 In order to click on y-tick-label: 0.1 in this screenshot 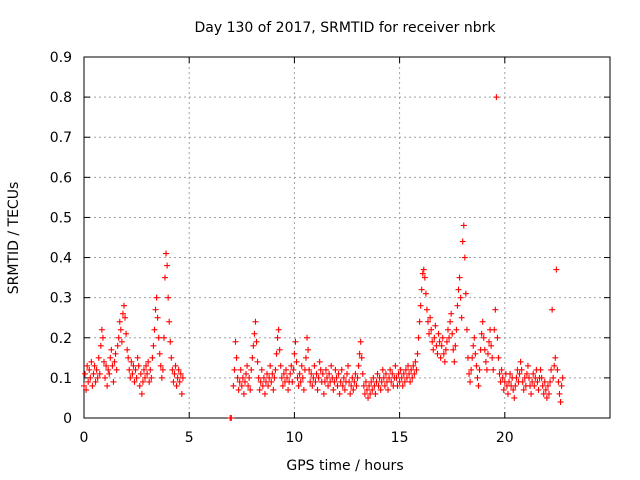, I will do `click(61, 379)`.